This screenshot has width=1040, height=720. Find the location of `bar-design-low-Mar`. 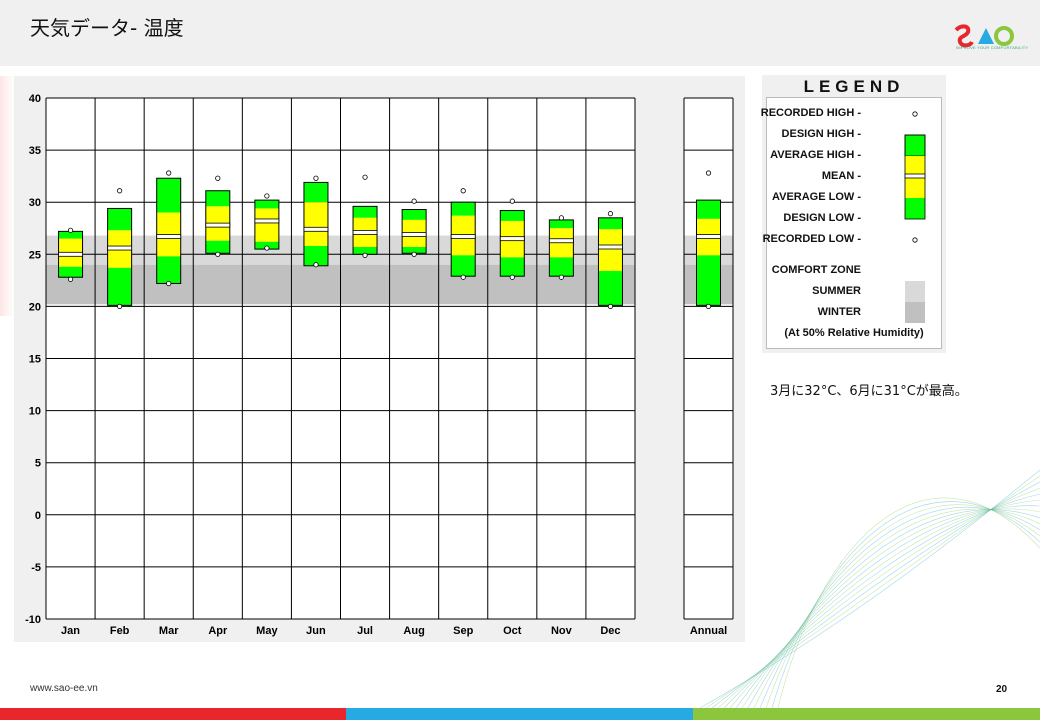

bar-design-low-Mar is located at coordinates (168, 270).